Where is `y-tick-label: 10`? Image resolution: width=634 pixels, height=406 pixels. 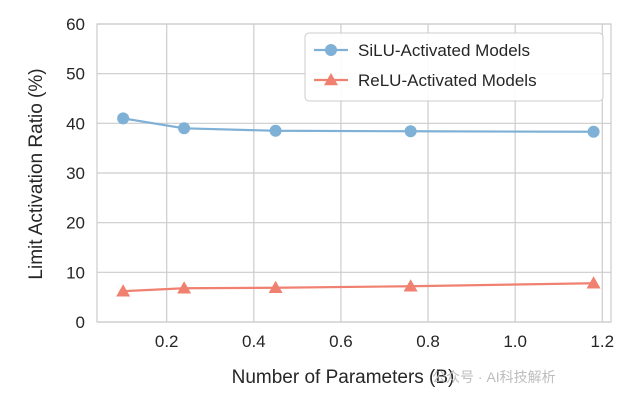
y-tick-label: 10 is located at coordinates (75, 272).